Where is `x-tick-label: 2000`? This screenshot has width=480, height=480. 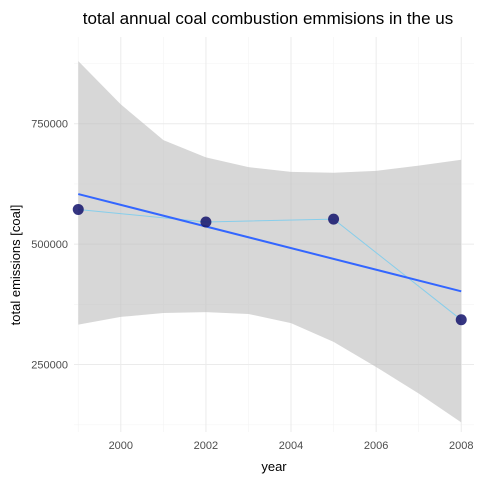
x-tick-label: 2000 is located at coordinates (121, 446).